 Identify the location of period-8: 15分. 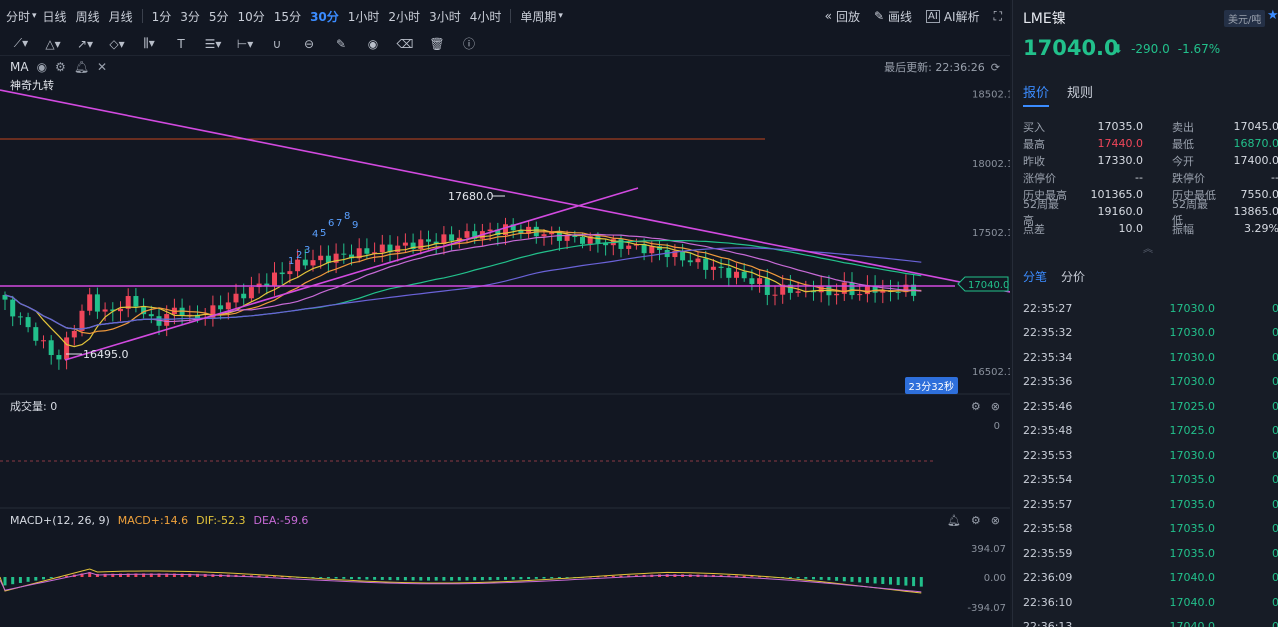
(287, 16).